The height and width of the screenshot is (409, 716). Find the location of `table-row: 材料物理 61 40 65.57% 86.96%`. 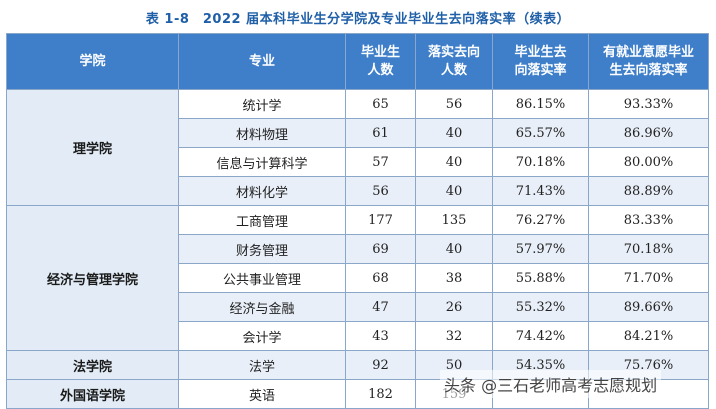

table-row: 材料物理 61 40 65.57% 86.96% is located at coordinates (358, 133).